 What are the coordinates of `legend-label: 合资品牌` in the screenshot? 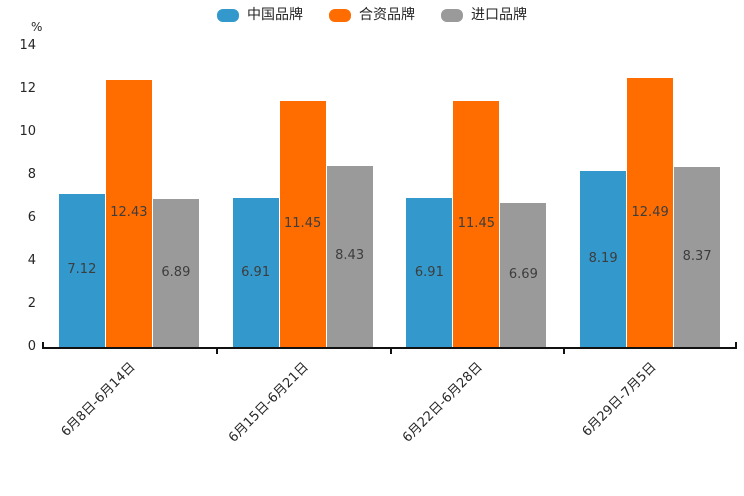 It's located at (387, 15).